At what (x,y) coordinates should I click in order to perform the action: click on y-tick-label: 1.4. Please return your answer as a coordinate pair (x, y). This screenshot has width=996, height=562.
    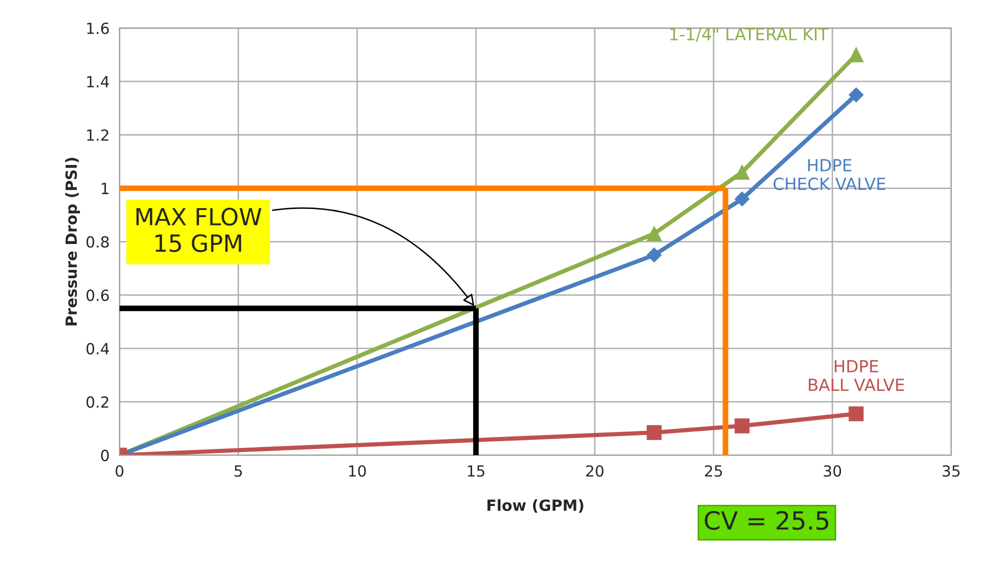
    Looking at the image, I should click on (98, 82).